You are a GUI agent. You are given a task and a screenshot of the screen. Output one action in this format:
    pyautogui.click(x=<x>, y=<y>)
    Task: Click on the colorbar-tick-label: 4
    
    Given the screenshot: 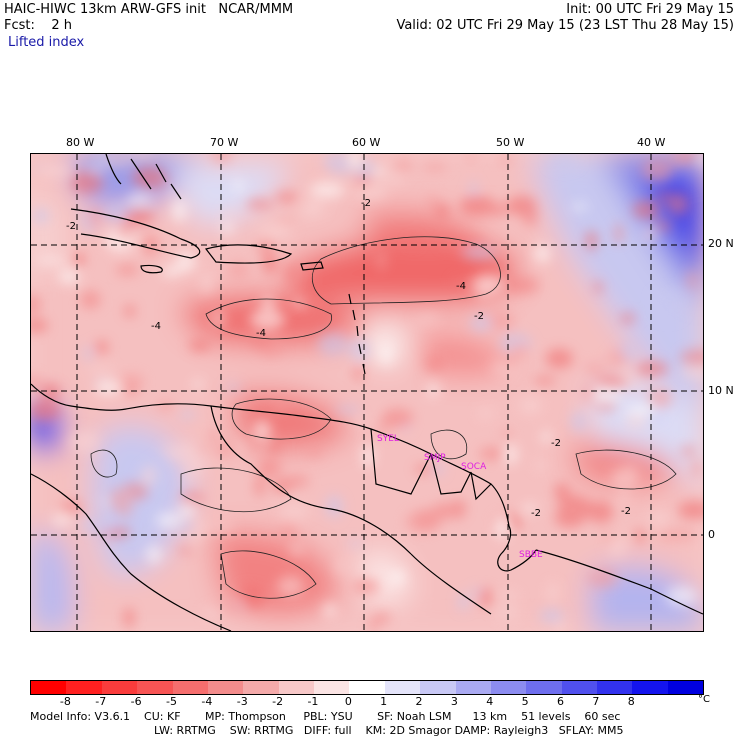 What is the action you would take?
    pyautogui.click(x=490, y=701)
    